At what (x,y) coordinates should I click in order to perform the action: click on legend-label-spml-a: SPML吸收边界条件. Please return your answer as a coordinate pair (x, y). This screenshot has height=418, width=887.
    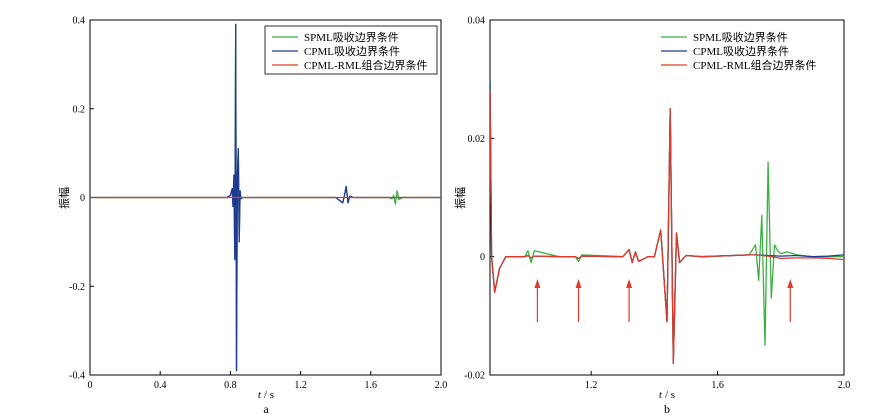
    Looking at the image, I should click on (351, 37).